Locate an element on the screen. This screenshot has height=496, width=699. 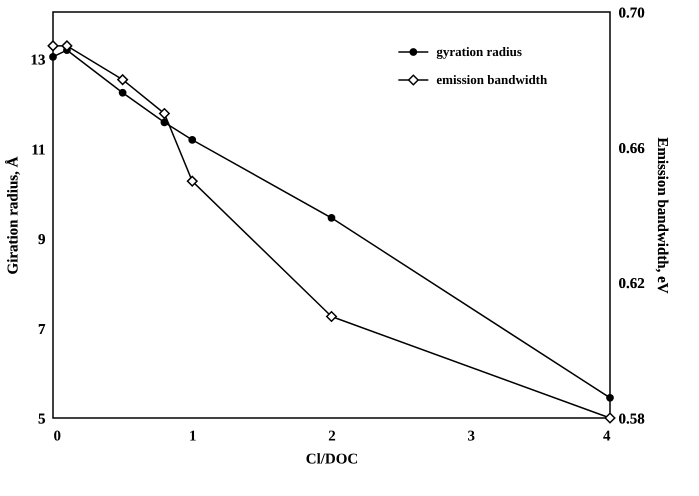
x-tick-label: 2 is located at coordinates (332, 436).